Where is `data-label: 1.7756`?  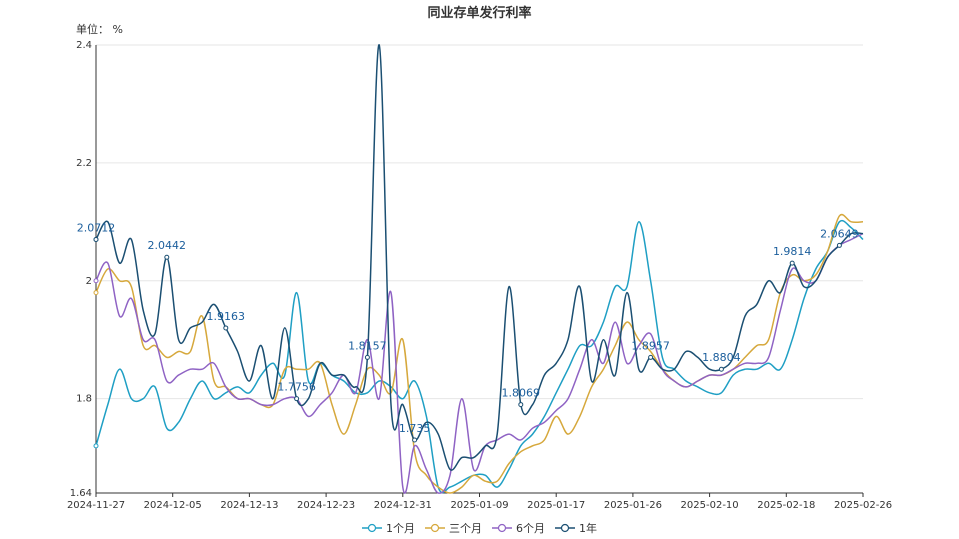 data-label: 1.7756 is located at coordinates (296, 387).